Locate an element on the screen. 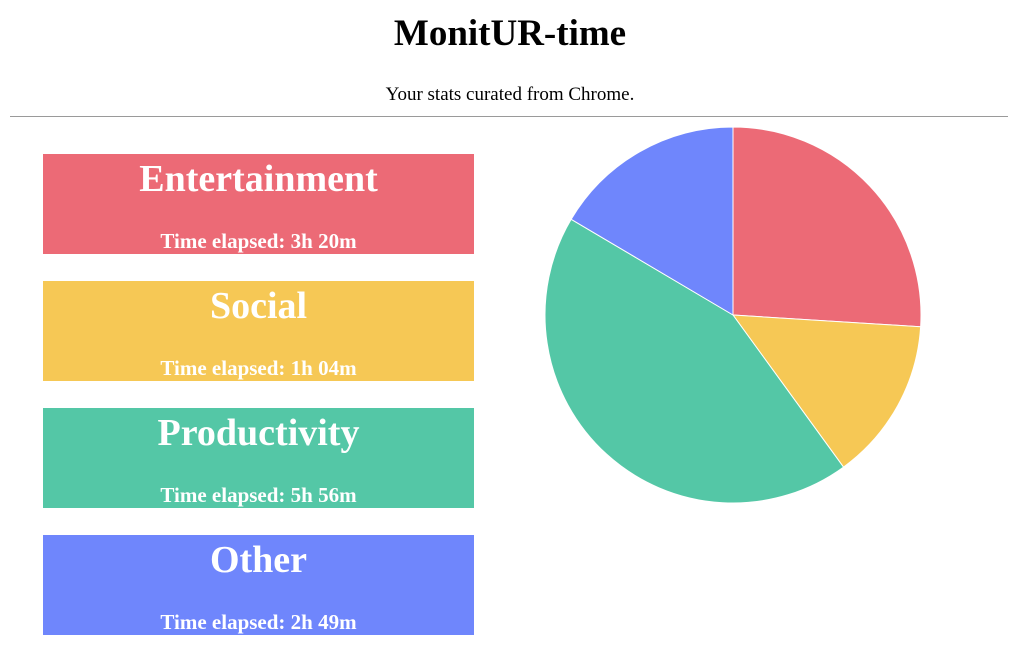 The height and width of the screenshot is (652, 1020). category-name: Productivity is located at coordinates (258, 433).